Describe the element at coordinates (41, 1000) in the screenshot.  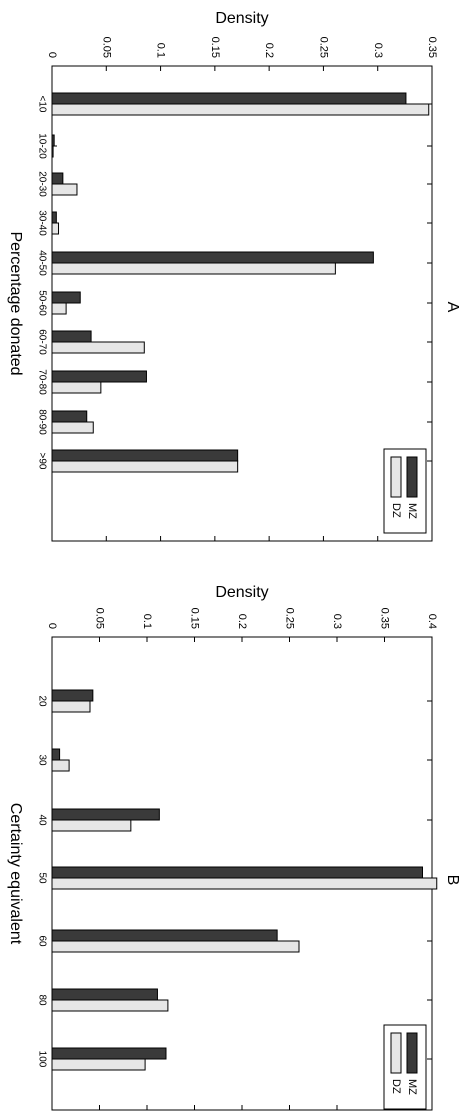
I see `x-tick-label: 80` at that location.